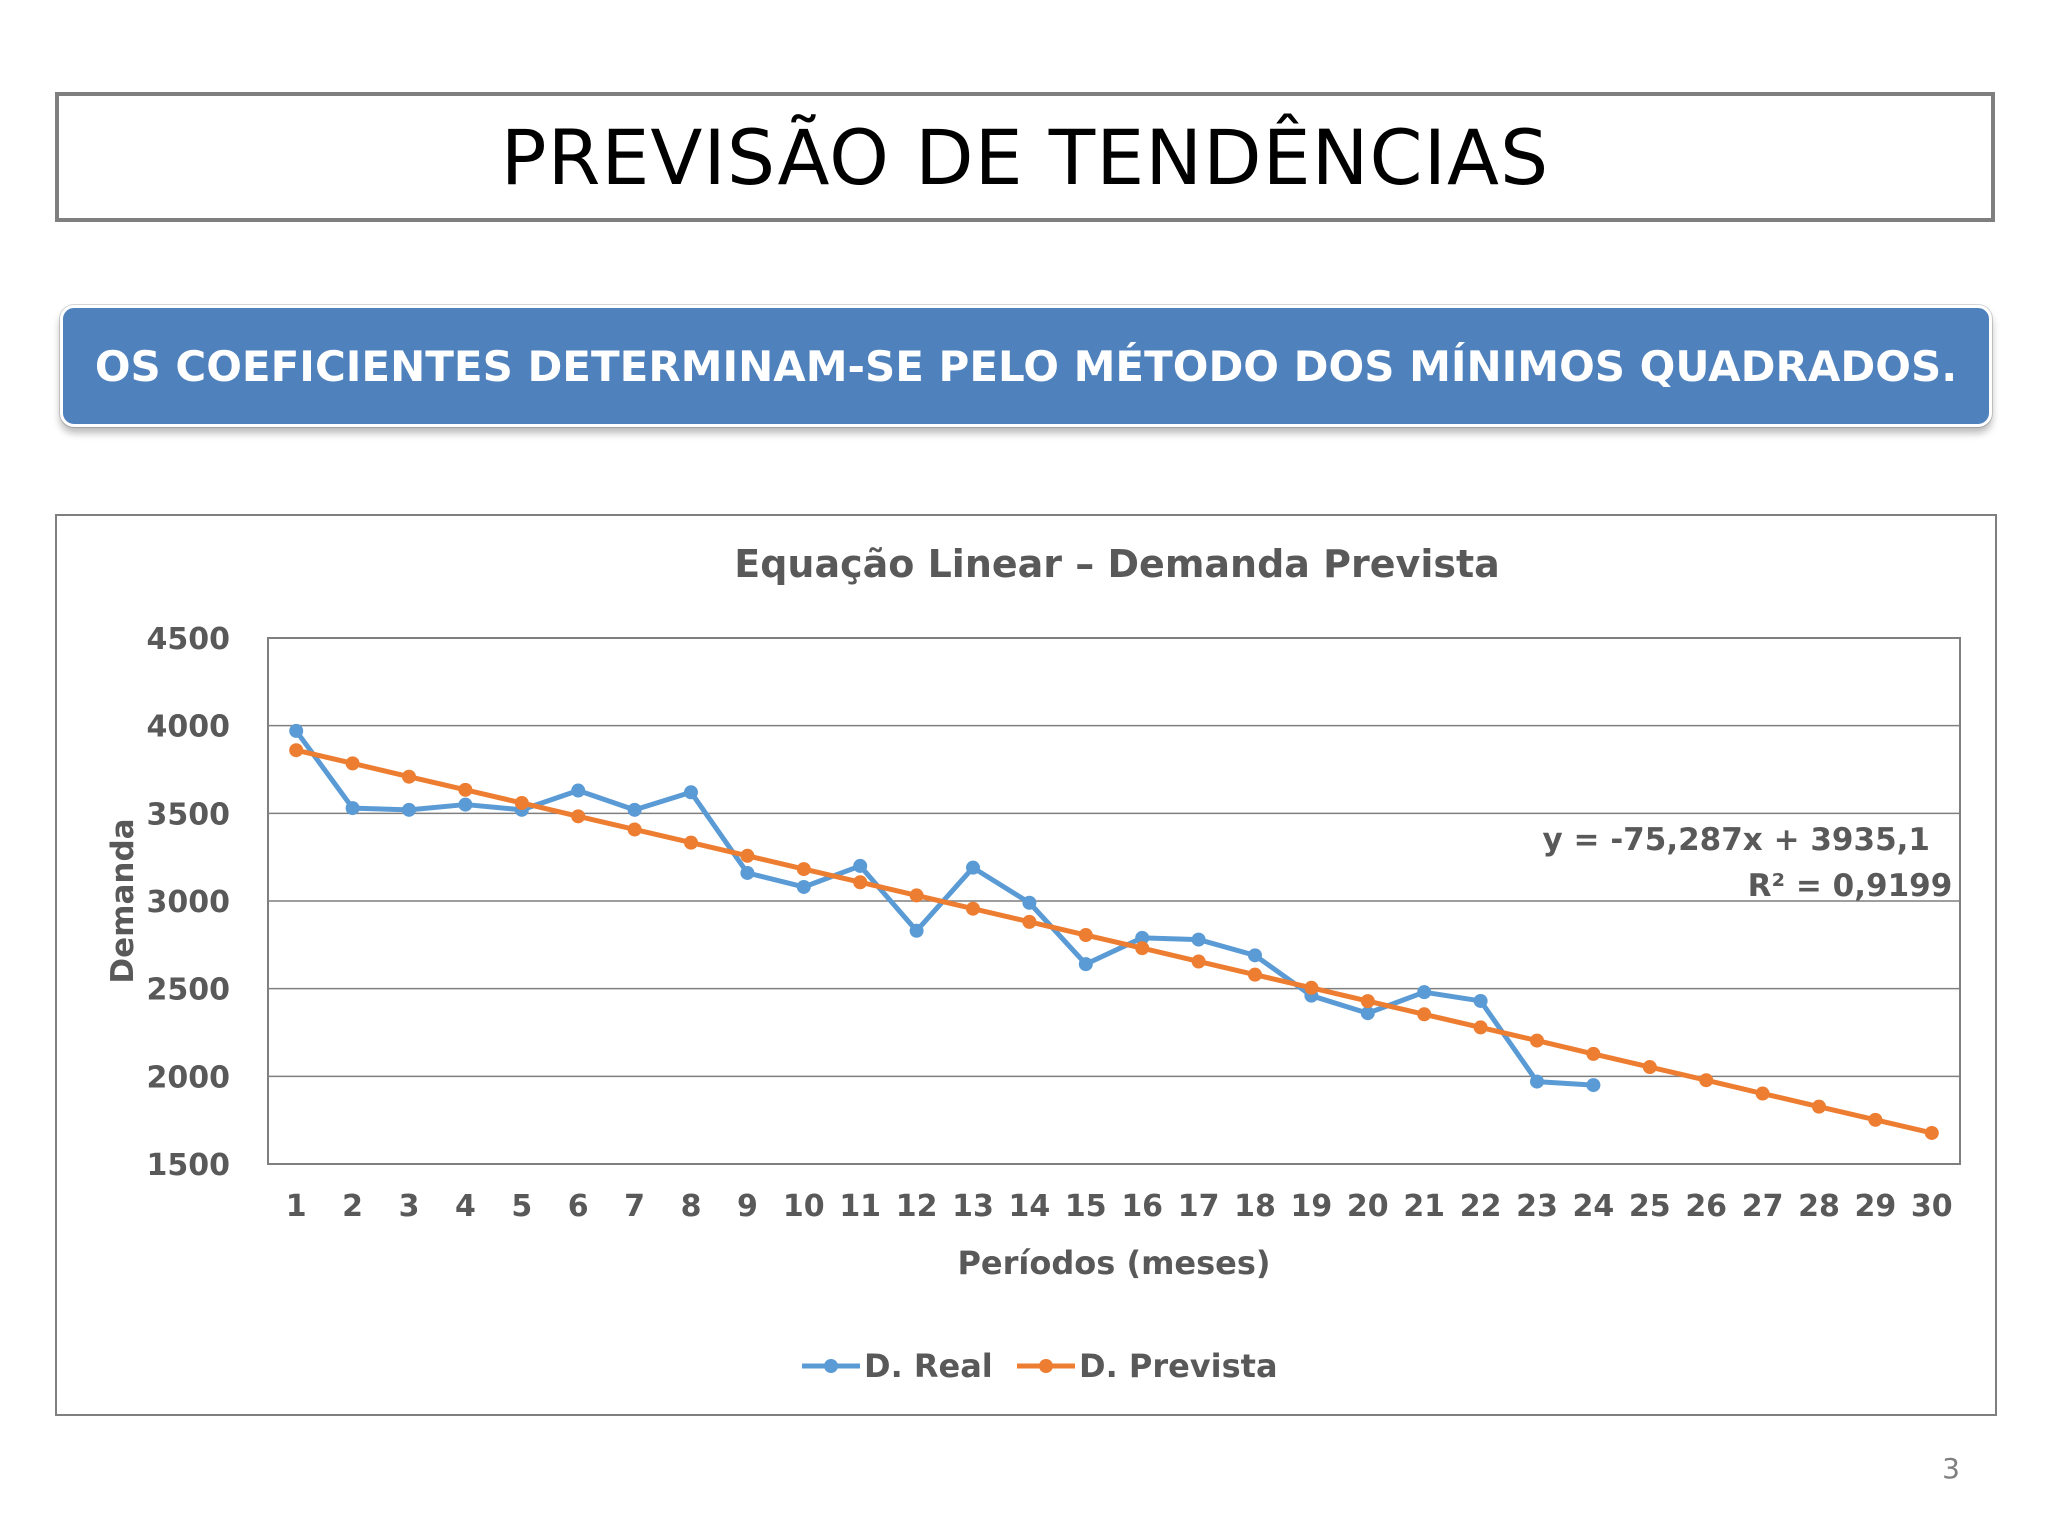 The height and width of the screenshot is (1536, 2048). Describe the element at coordinates (123, 900) in the screenshot. I see `y-axis-label: Demanda` at that location.